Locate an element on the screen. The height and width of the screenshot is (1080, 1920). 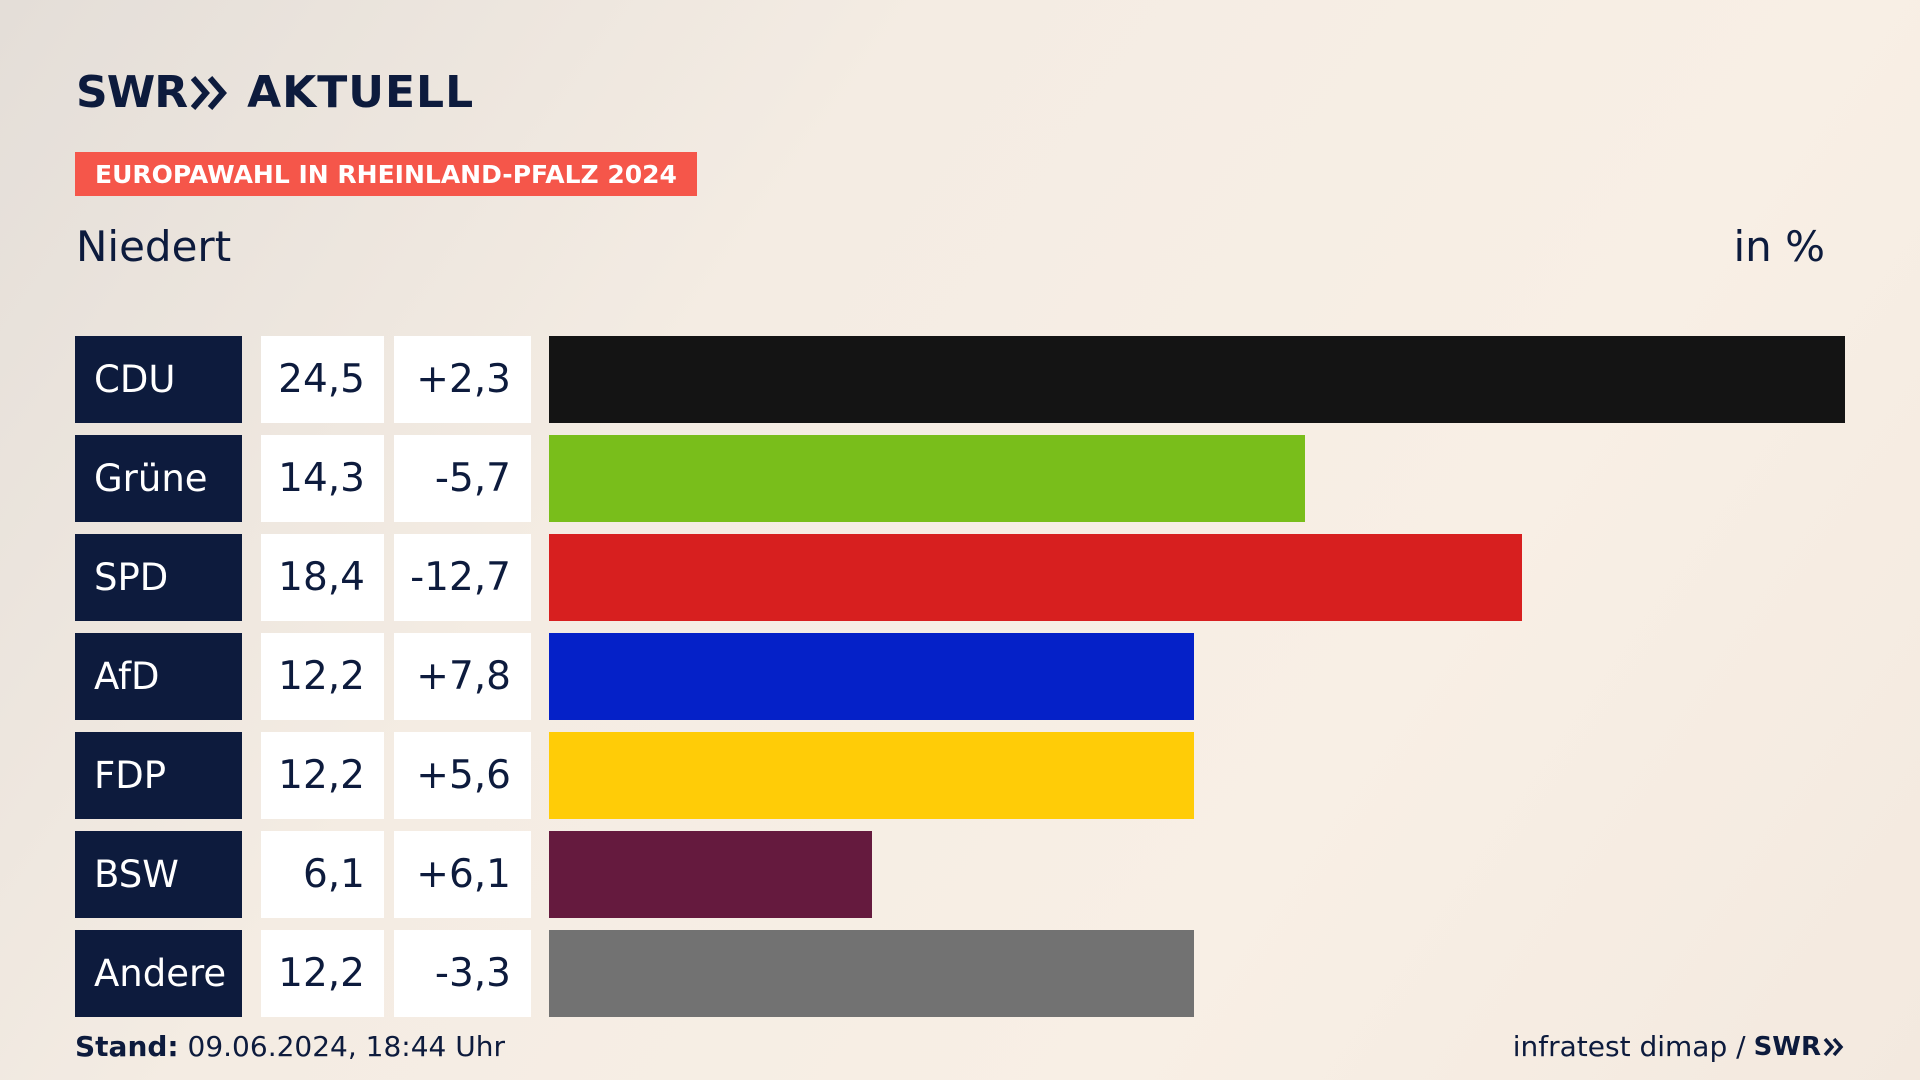
source-text: infratest dimap / is located at coordinates (1629, 1046).